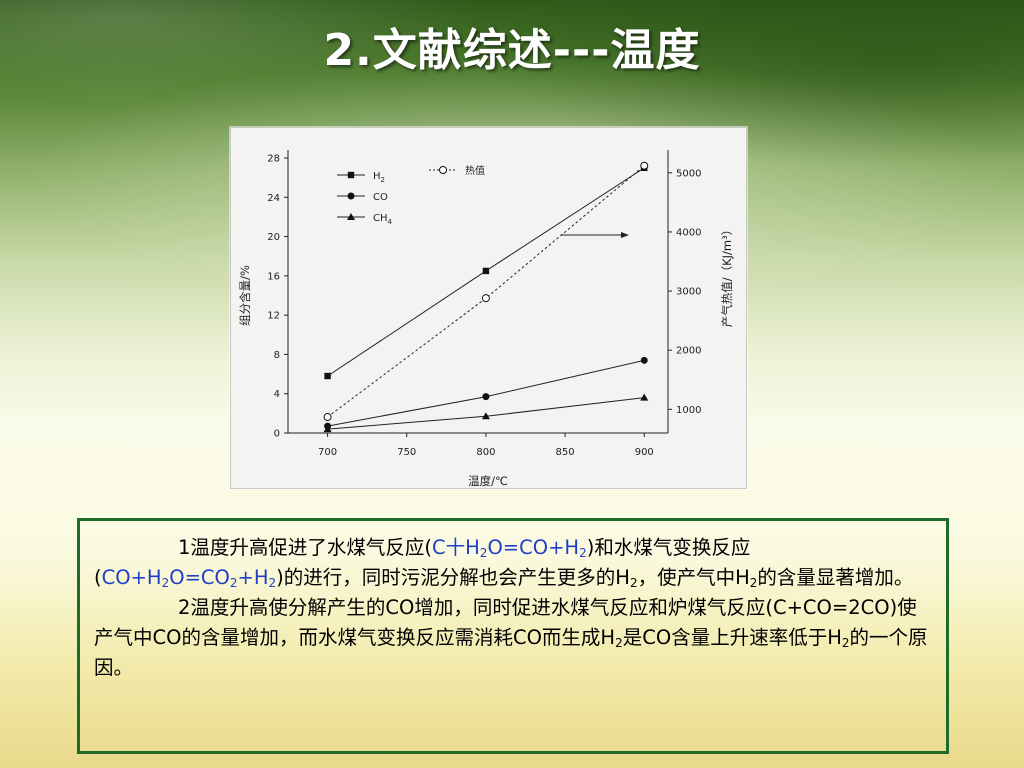  I want to click on legend-label-2: CH4, so click(383, 219).